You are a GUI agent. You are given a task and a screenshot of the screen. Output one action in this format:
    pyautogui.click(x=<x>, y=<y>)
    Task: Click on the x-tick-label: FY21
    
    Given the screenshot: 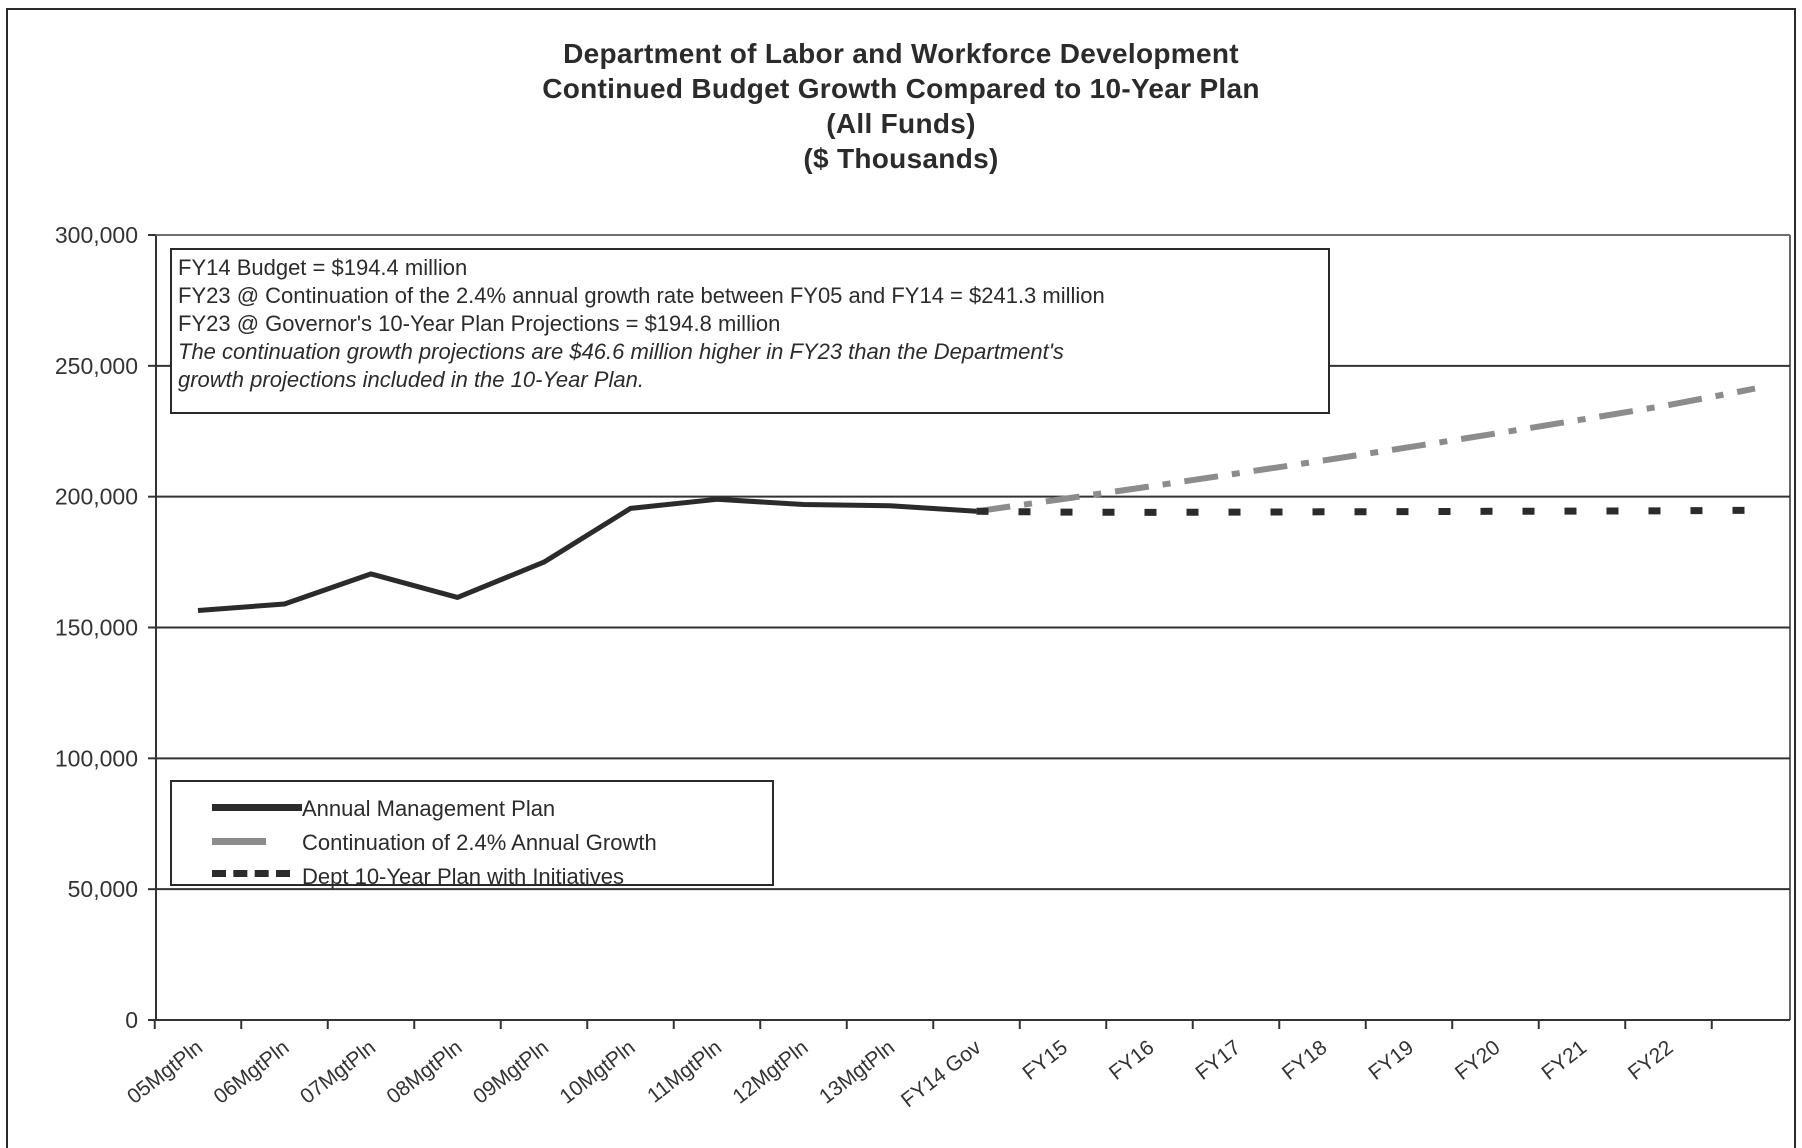 What is the action you would take?
    pyautogui.click(x=1564, y=1060)
    